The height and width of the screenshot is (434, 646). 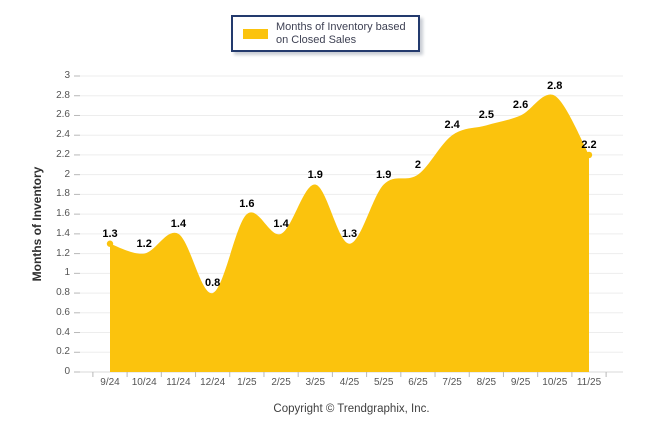 What do you see at coordinates (67, 75) in the screenshot?
I see `y-tick-label: 3` at bounding box center [67, 75].